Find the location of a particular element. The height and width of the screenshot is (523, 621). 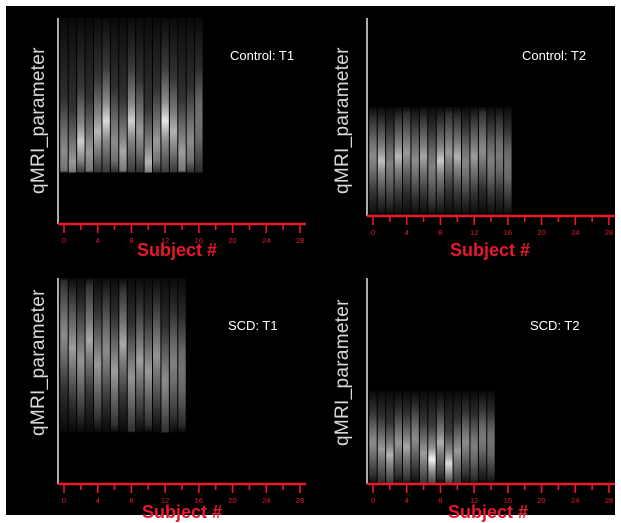

panel-title: Control: T2 is located at coordinates (554, 55).